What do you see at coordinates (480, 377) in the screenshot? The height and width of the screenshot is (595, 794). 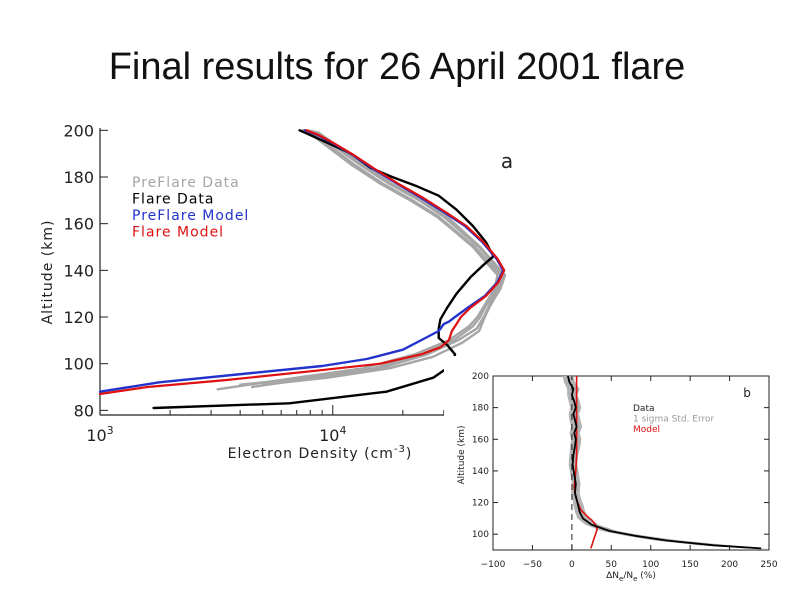 I see `panel-b-y-tick-label: 200` at bounding box center [480, 377].